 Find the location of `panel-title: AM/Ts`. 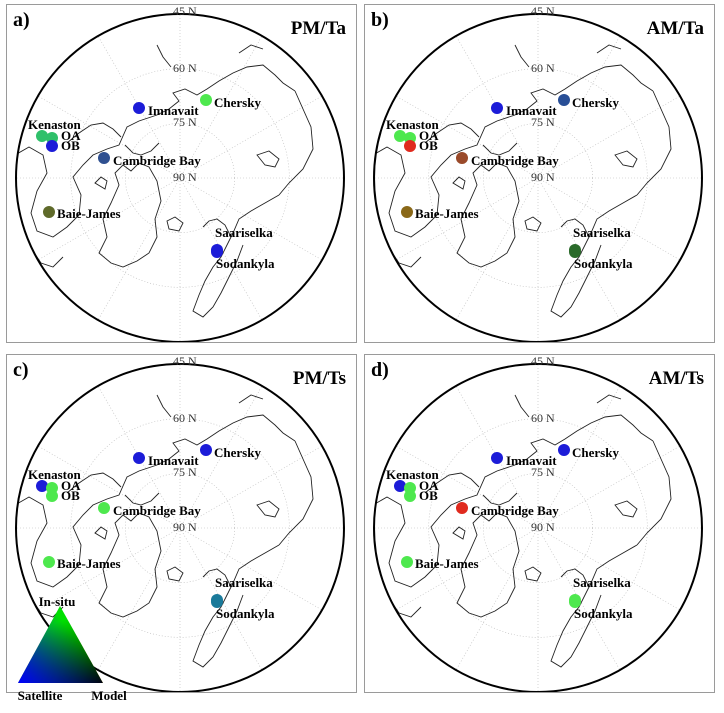

panel-title: AM/Ts is located at coordinates (676, 378).